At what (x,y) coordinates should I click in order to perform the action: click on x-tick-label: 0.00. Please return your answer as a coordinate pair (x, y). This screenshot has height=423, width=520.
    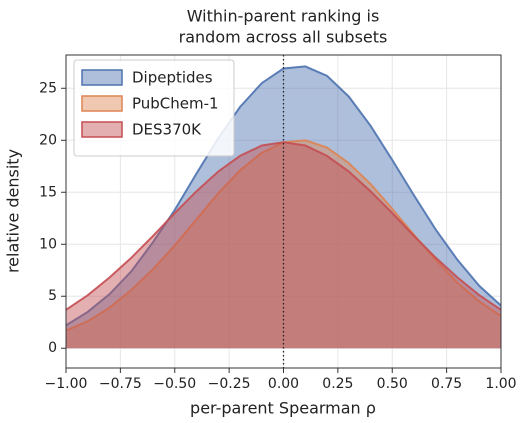
    Looking at the image, I should click on (283, 384).